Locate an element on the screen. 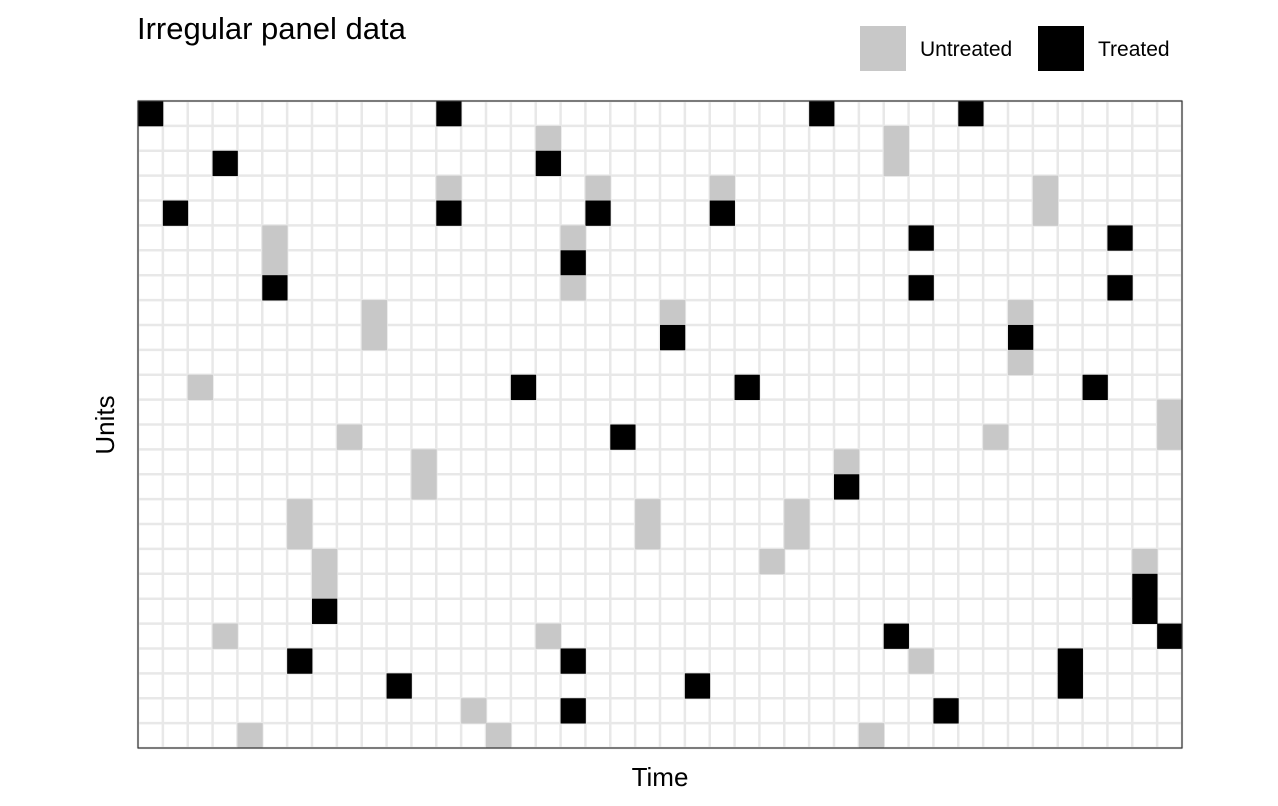 This screenshot has height=806, width=1278. y-axis-label: Units is located at coordinates (105, 424).